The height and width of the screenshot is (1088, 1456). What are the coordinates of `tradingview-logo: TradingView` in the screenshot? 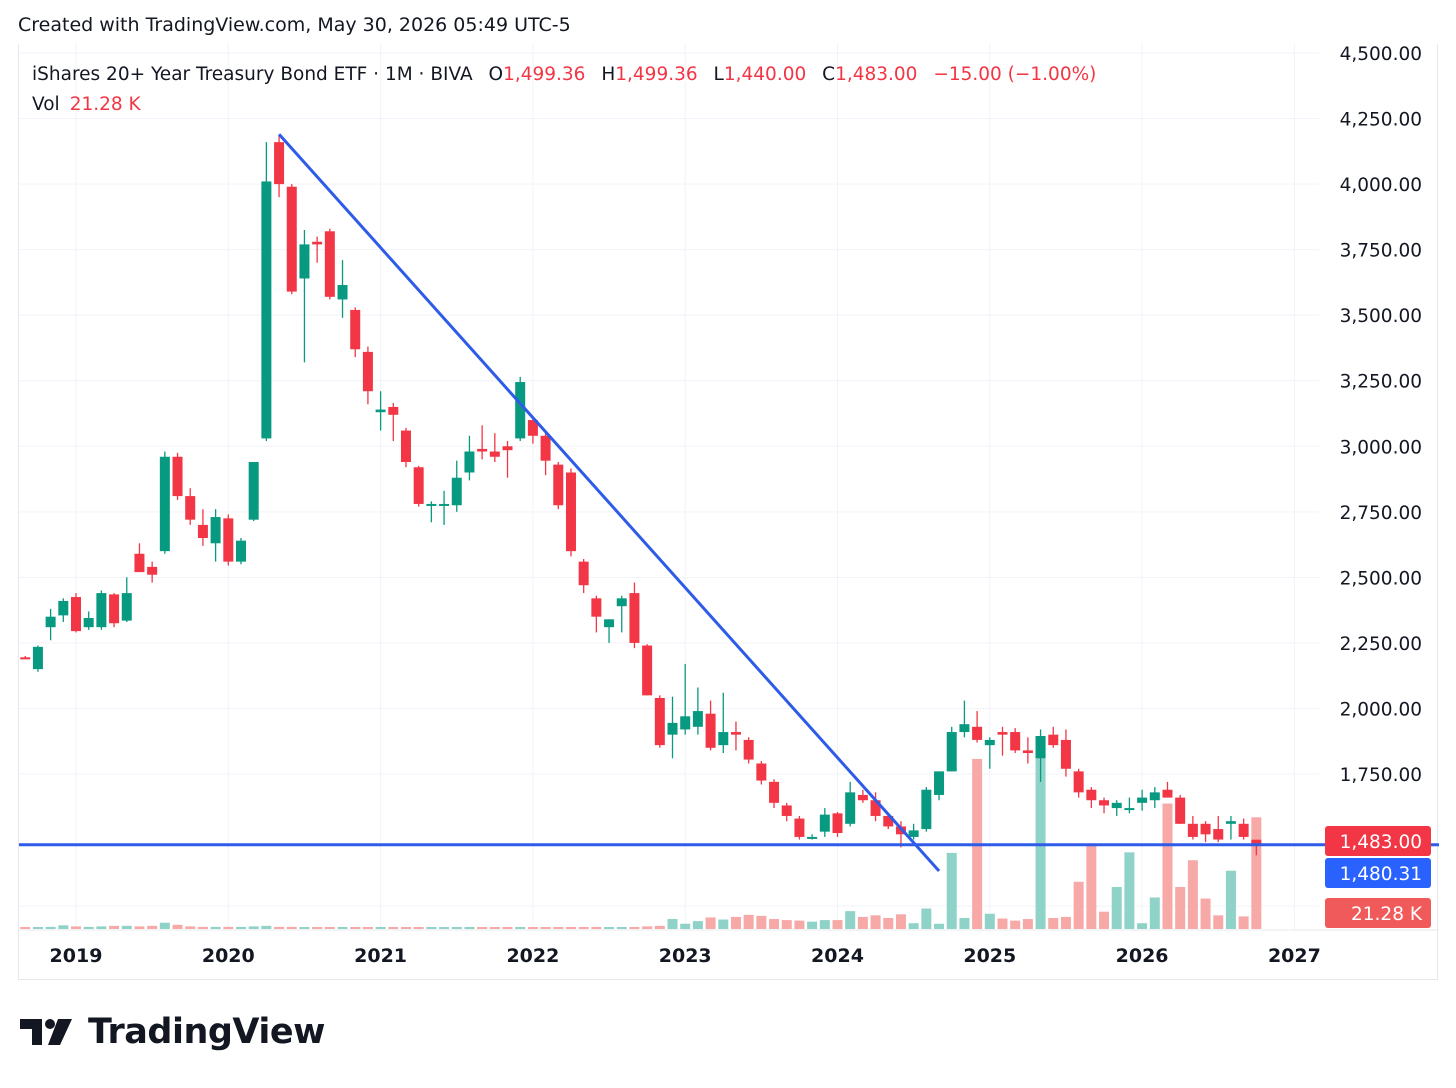 It's located at (172, 1032).